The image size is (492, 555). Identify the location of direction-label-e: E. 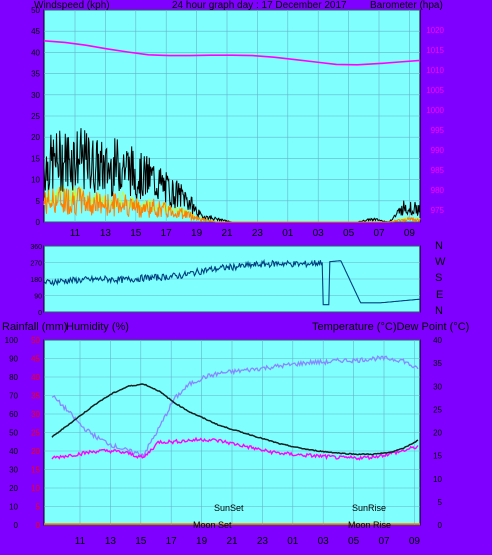
(440, 295).